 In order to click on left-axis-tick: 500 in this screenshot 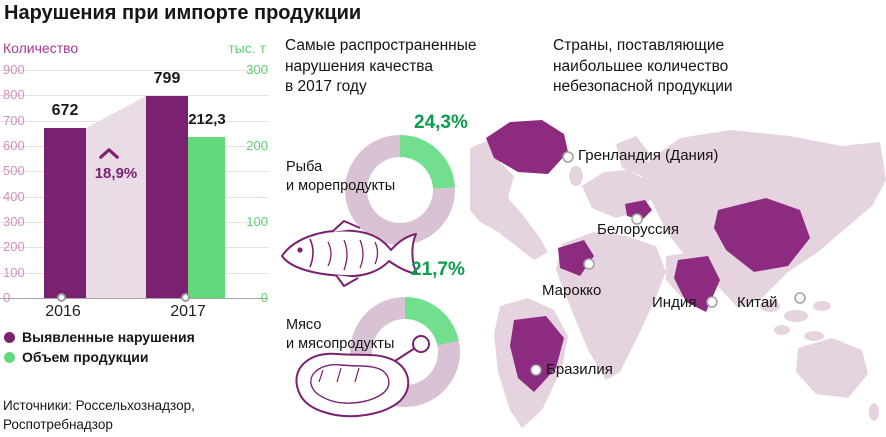, I will do `click(14, 170)`.